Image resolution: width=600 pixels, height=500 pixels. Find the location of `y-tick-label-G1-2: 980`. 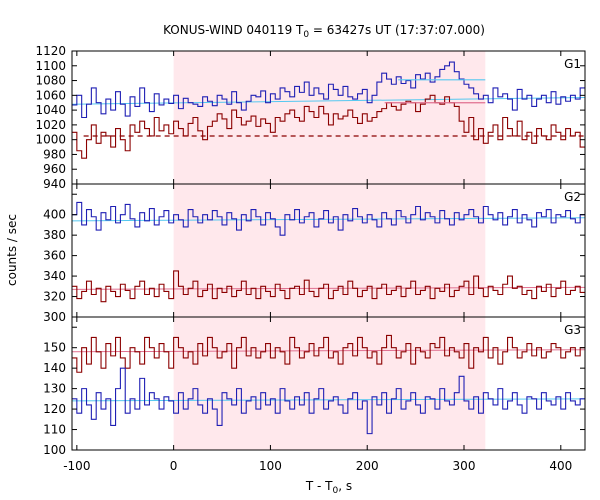

y-tick-label-G1-2: 980 is located at coordinates (54, 154).